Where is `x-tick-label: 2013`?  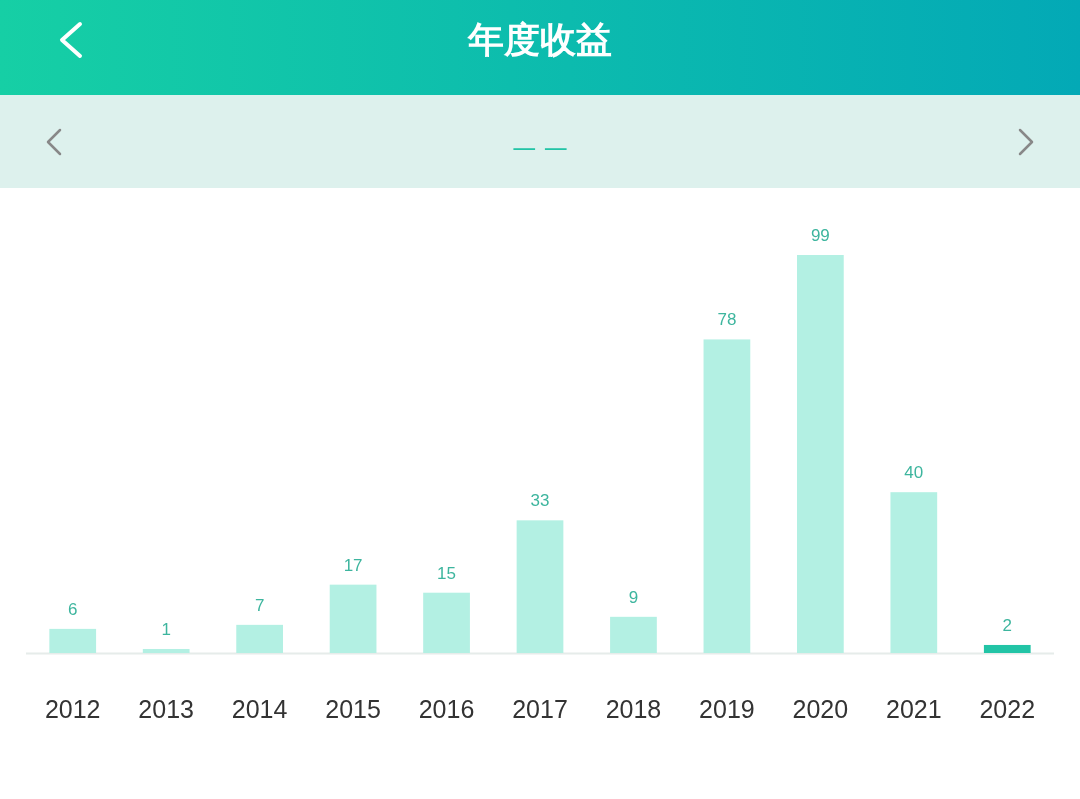
x-tick-label: 2013 is located at coordinates (166, 709).